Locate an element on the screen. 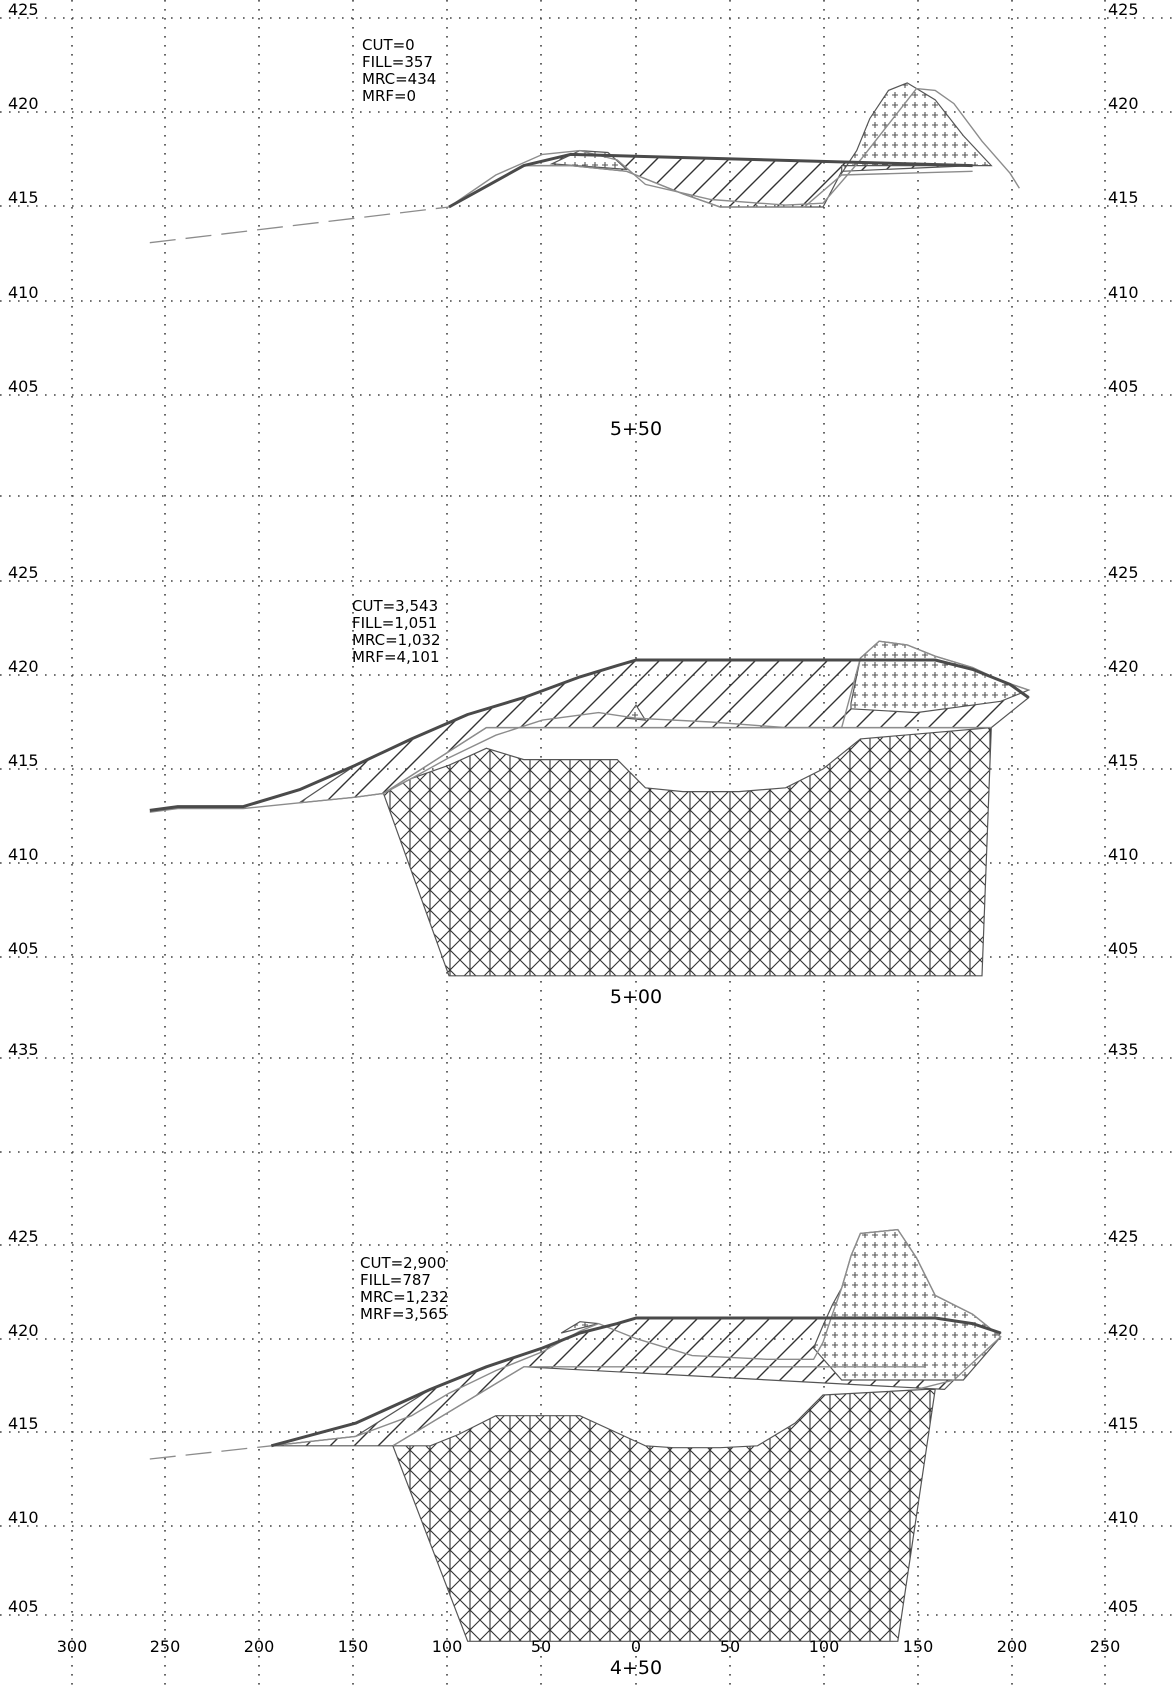 Image resolution: width=1175 pixels, height=1691 pixels. elevation-label-left: 435 is located at coordinates (23, 1049).